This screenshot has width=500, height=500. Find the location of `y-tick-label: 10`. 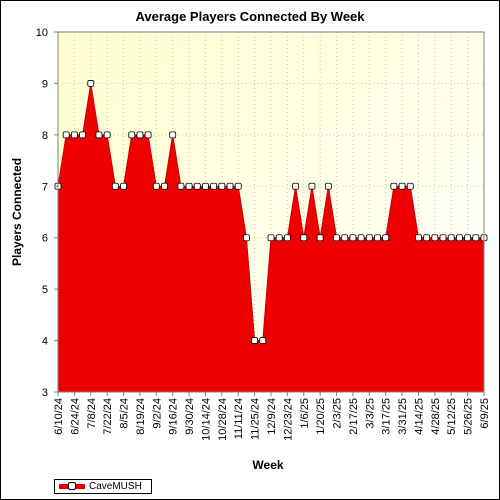

y-tick-label: 10 is located at coordinates (42, 33).